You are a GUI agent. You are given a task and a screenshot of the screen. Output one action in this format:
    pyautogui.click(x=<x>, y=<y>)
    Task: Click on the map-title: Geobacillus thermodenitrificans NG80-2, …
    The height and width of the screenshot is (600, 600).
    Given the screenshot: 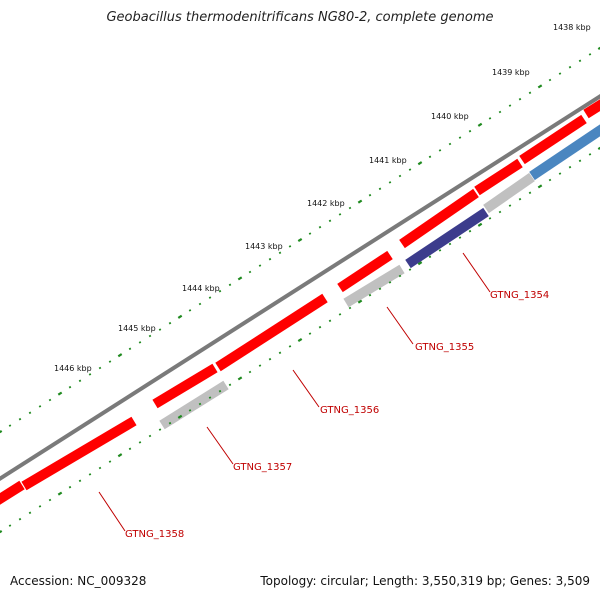 What is the action you would take?
    pyautogui.click(x=300, y=17)
    